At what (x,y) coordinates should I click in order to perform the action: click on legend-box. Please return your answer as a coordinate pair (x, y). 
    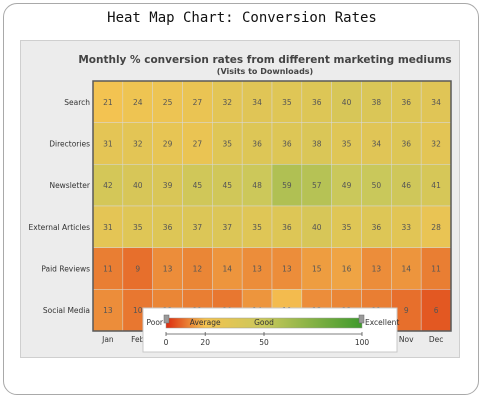
    Looking at the image, I should click on (270, 330).